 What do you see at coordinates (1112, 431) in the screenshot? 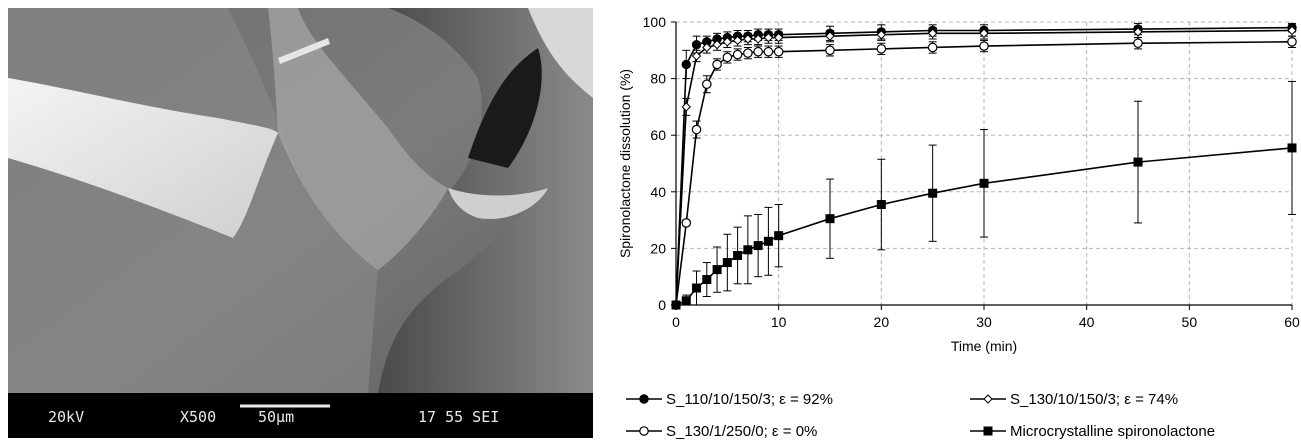
I see `legend-label: Microcrystalline spironolactone` at bounding box center [1112, 431].